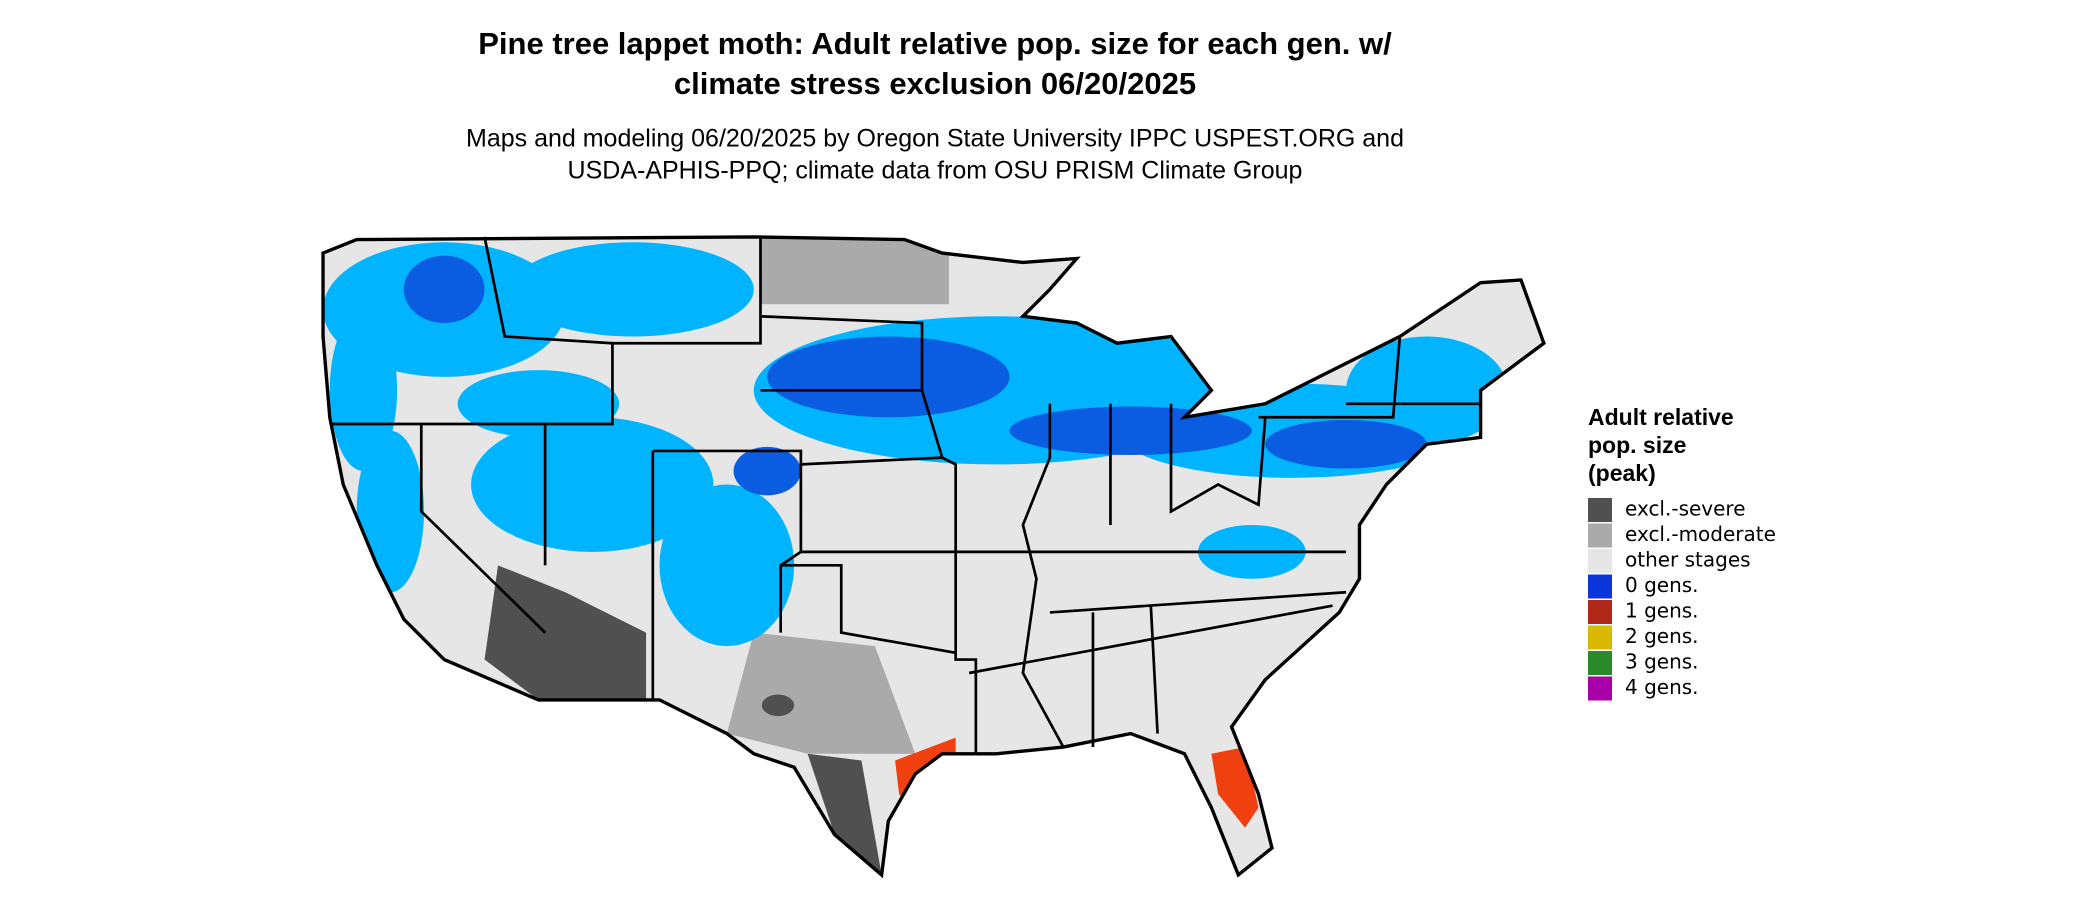 Image resolution: width=2100 pixels, height=897 pixels. I want to click on legend-label: 3 gens., so click(1662, 662).